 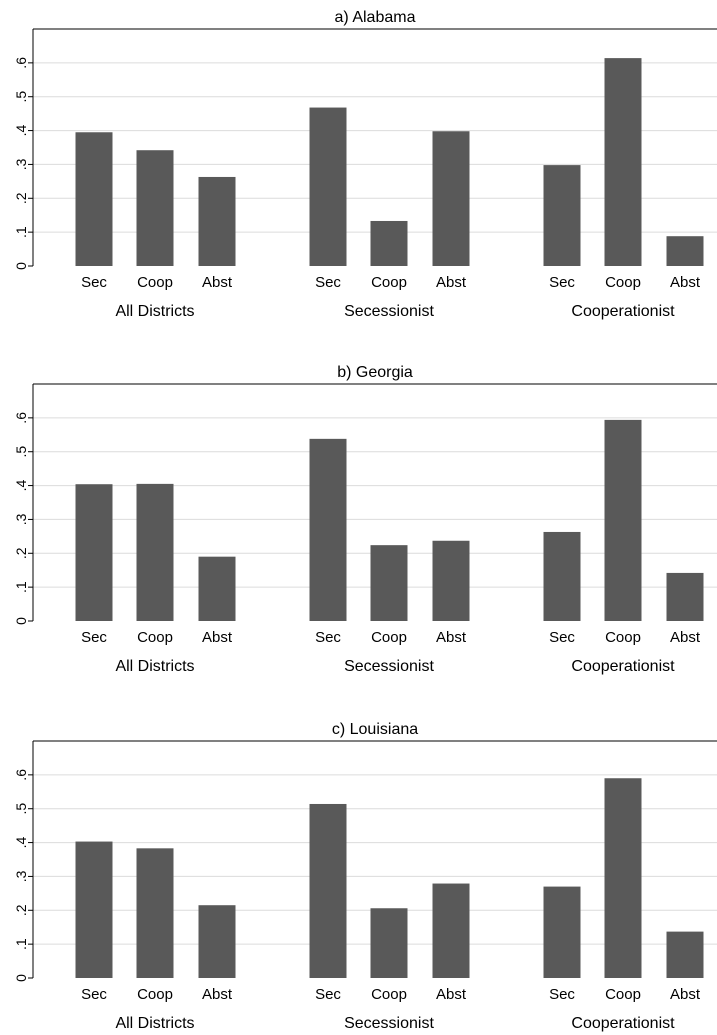 I want to click on chart-title: b) Georgia, so click(x=375, y=372).